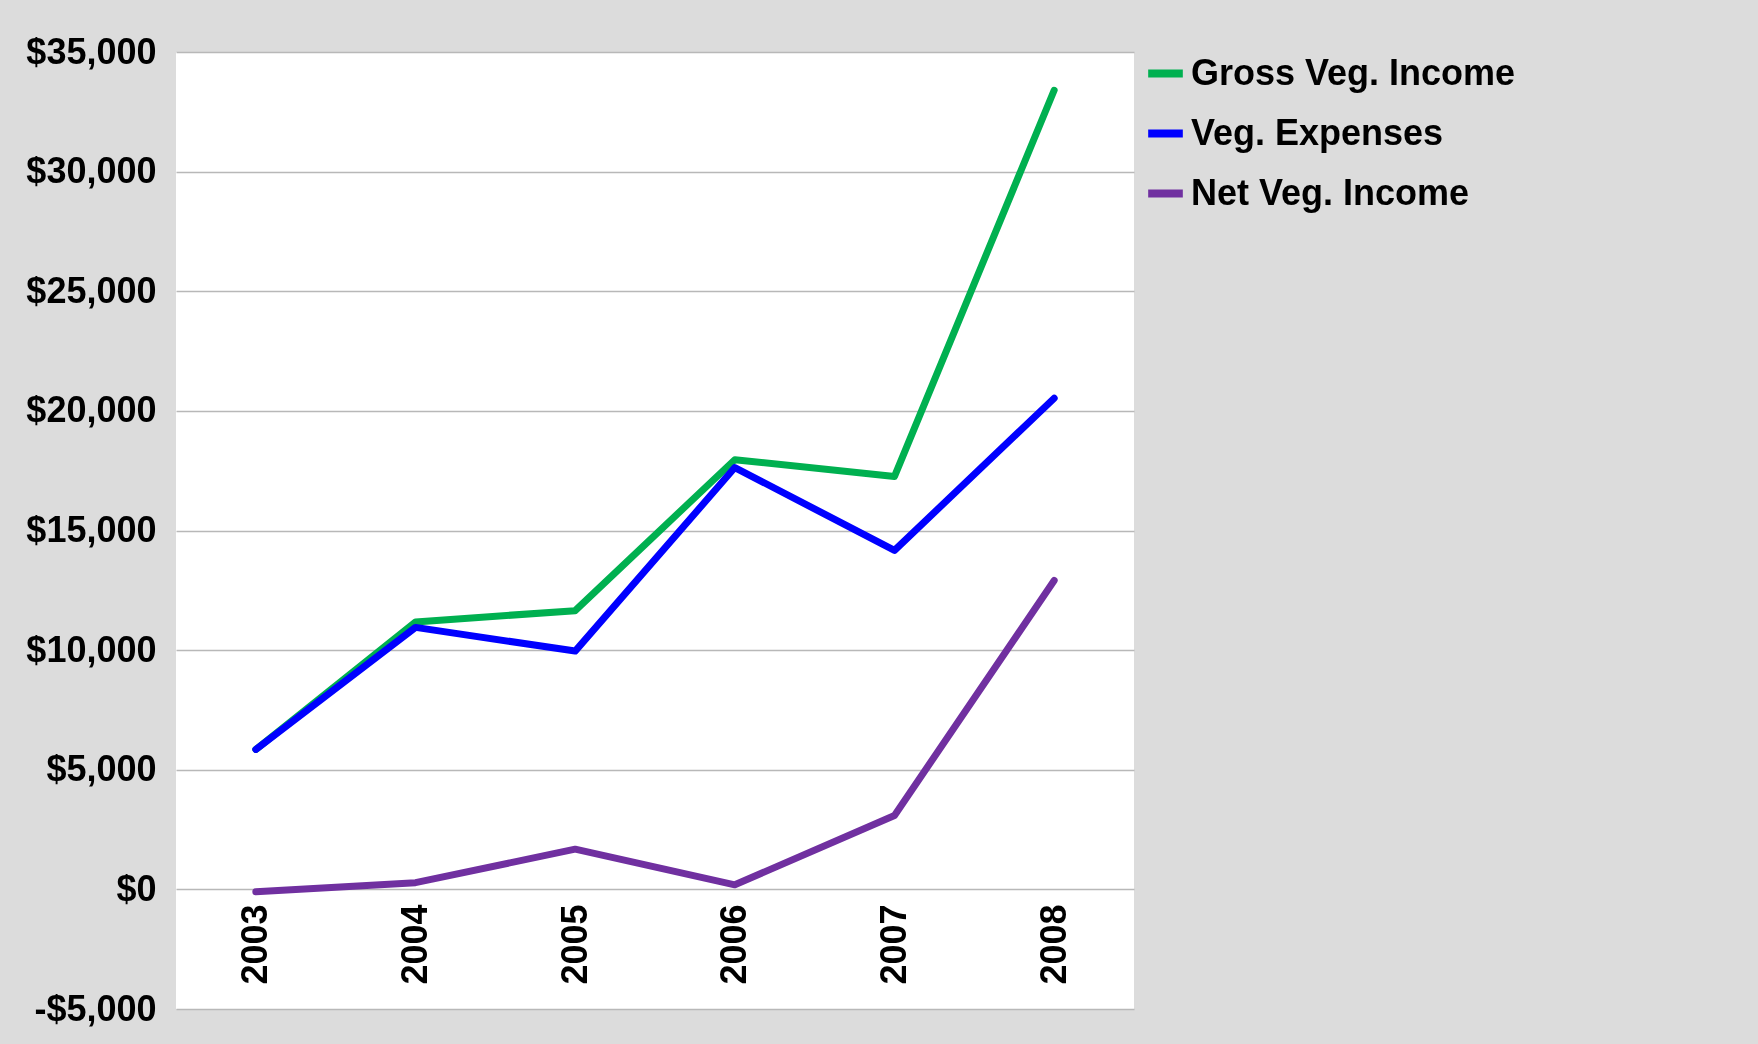 The width and height of the screenshot is (1758, 1044). What do you see at coordinates (91, 649) in the screenshot?
I see `y-tick-label: $10,000` at bounding box center [91, 649].